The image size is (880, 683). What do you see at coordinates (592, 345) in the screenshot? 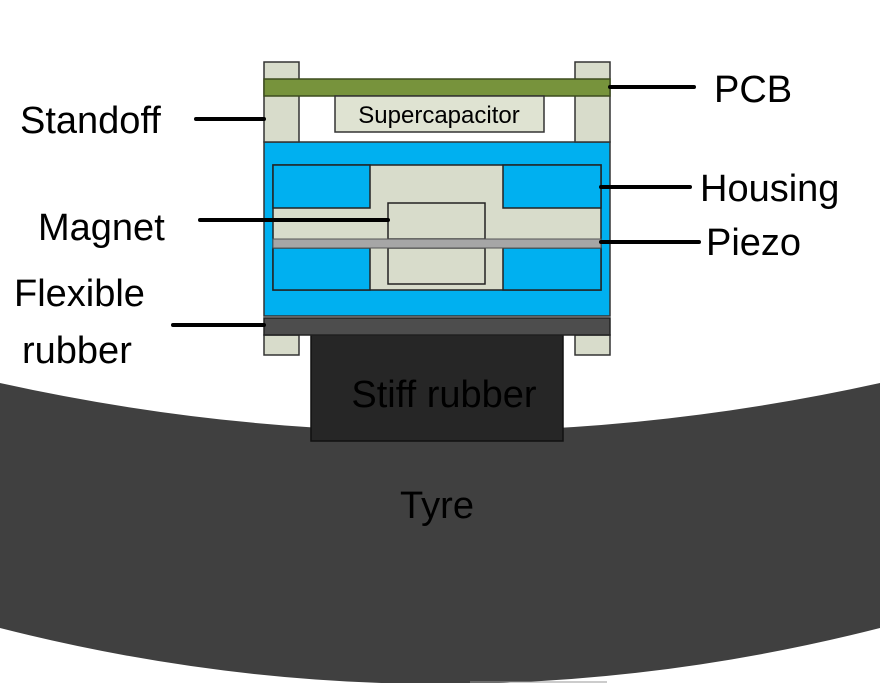
I see `standoff-foot-right` at bounding box center [592, 345].